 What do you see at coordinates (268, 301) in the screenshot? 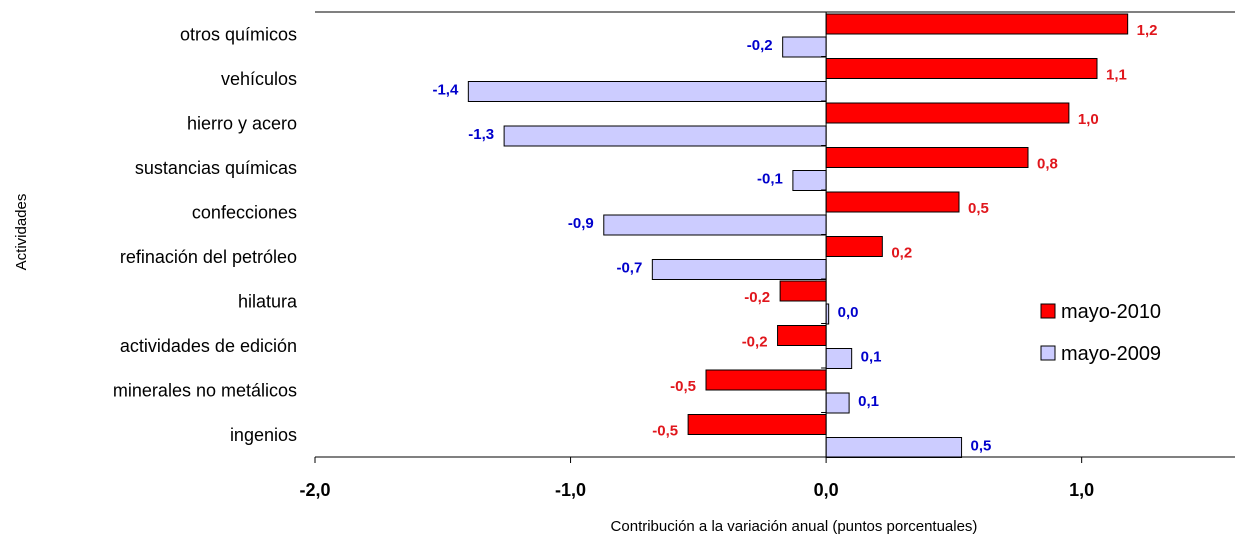
I see `category-label: hilatura` at bounding box center [268, 301].